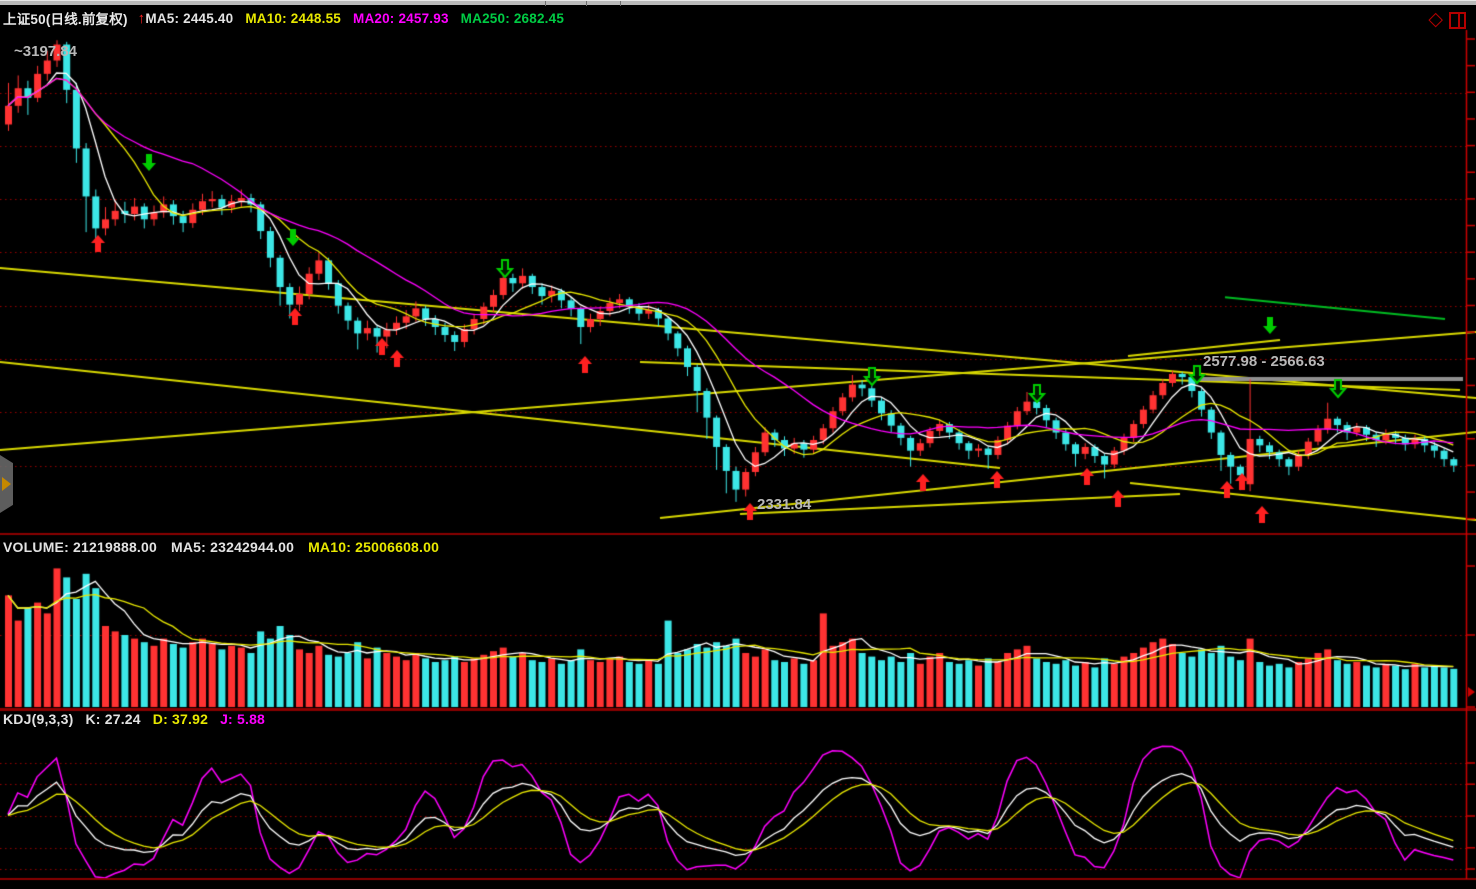 The height and width of the screenshot is (889, 1476). I want to click on volume-ma10: MA10: 25006608.00, so click(374, 547).